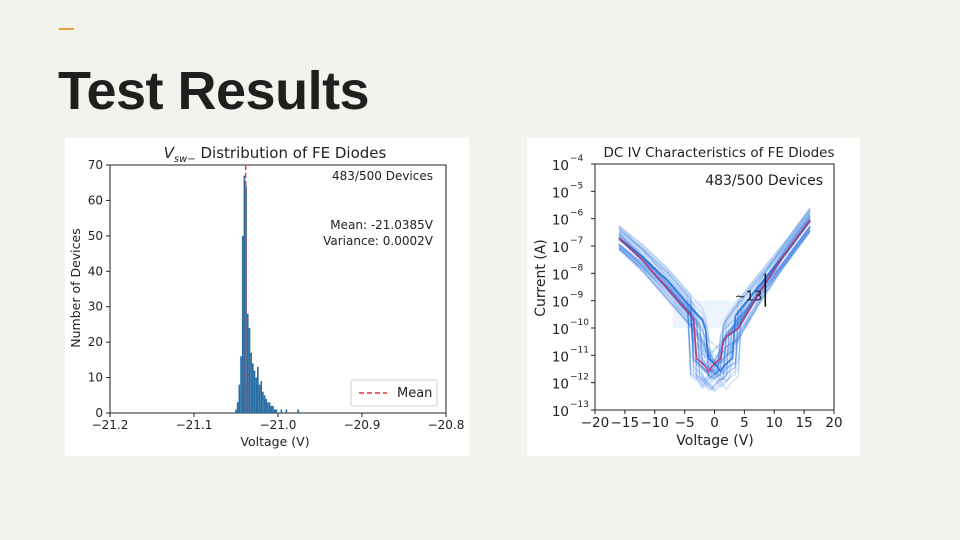 The width and height of the screenshot is (960, 540). Describe the element at coordinates (718, 153) in the screenshot. I see `iv-title: DC IV Characteristics of FE Diodes` at that location.